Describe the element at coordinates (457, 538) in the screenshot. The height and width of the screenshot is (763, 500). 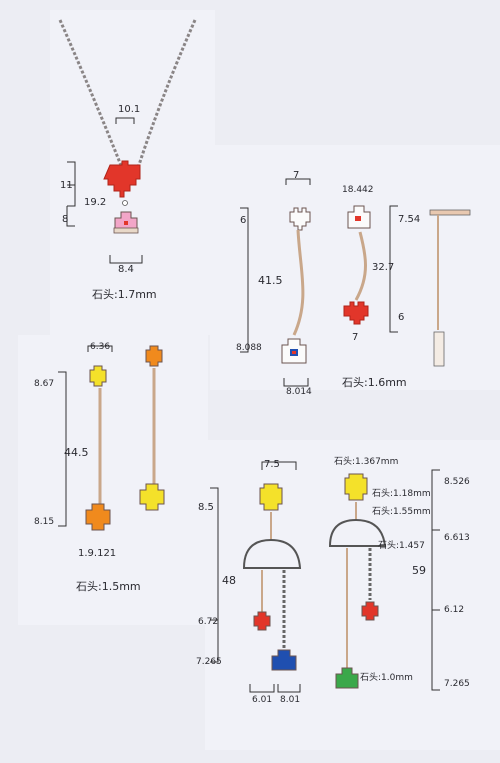
I see `dim-label: 6.613` at that location.